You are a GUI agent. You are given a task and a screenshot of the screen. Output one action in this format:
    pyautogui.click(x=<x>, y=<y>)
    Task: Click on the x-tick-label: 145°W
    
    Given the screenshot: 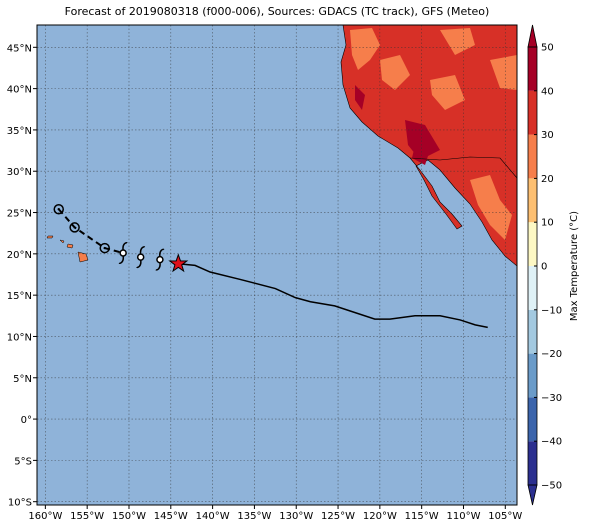 What is the action you would take?
    pyautogui.click(x=171, y=516)
    